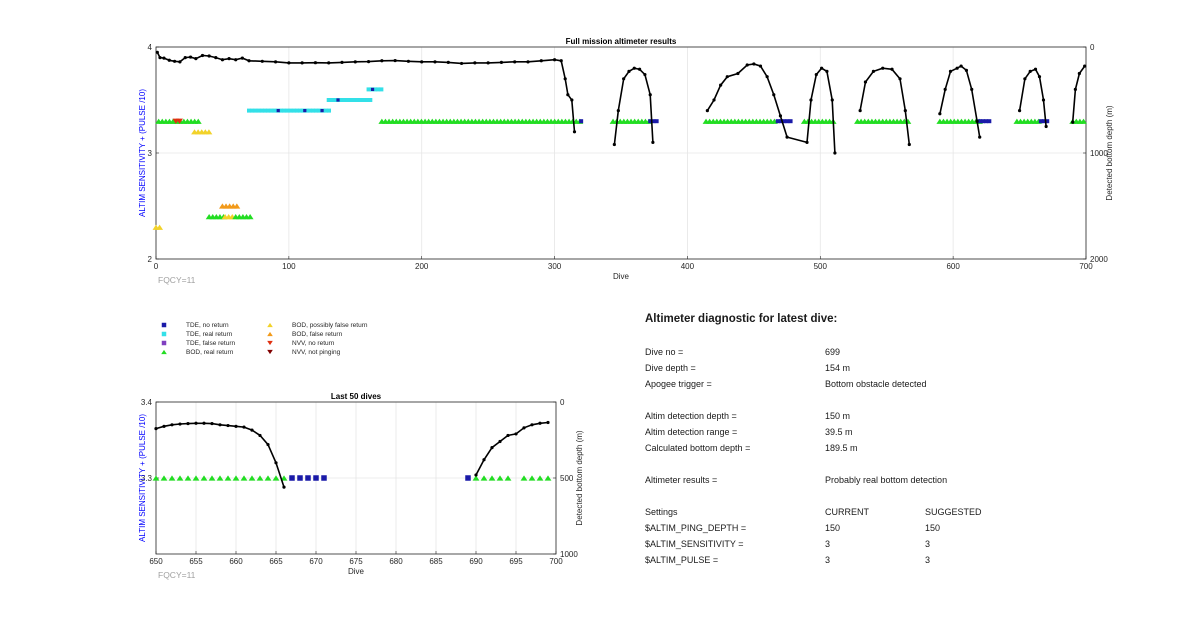 This screenshot has height=622, width=1200. Describe the element at coordinates (828, 560) in the screenshot. I see `pulse-current: 3` at that location.